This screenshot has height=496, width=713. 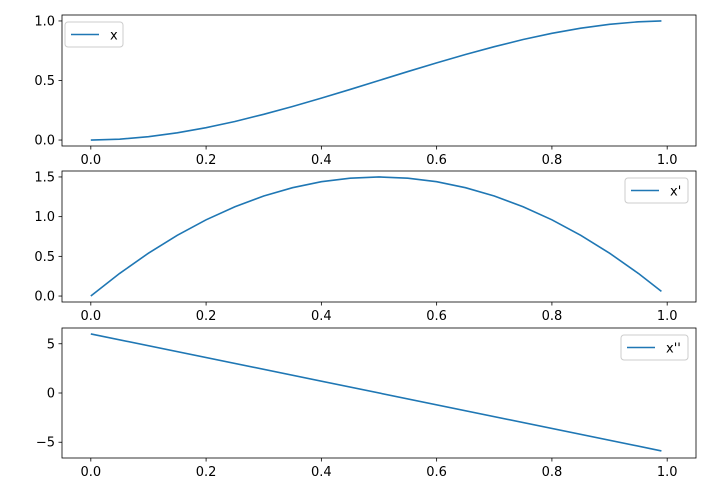 I want to click on y-tick-label: 0, so click(x=51, y=394).